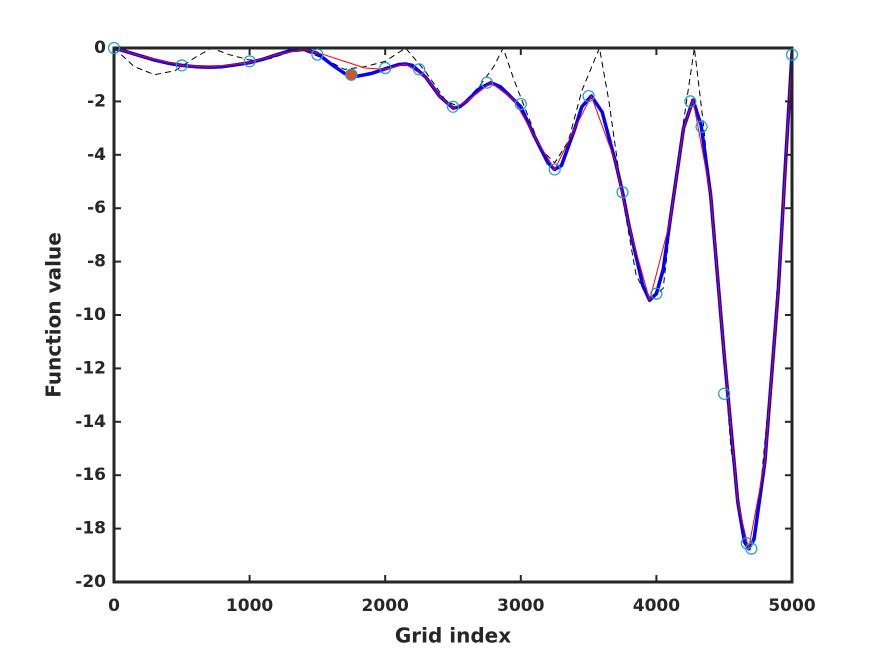 The height and width of the screenshot is (656, 875). I want to click on y-tick-label: -14, so click(90, 422).